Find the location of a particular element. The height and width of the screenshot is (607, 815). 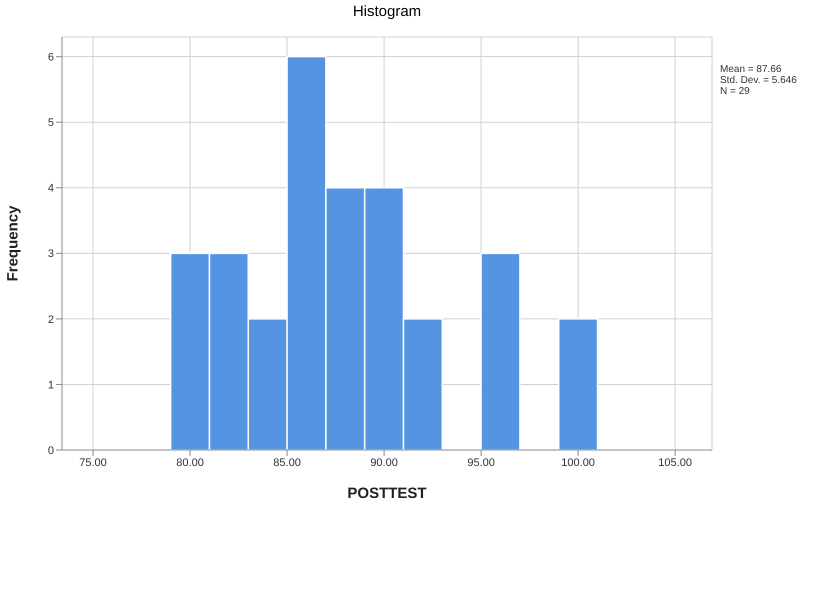

y-tick-label: 2 is located at coordinates (51, 320).